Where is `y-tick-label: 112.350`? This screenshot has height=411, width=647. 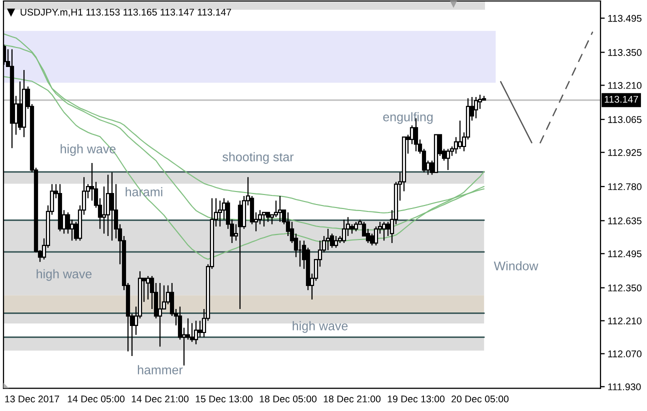 y-tick-label: 112.350 is located at coordinates (625, 288).